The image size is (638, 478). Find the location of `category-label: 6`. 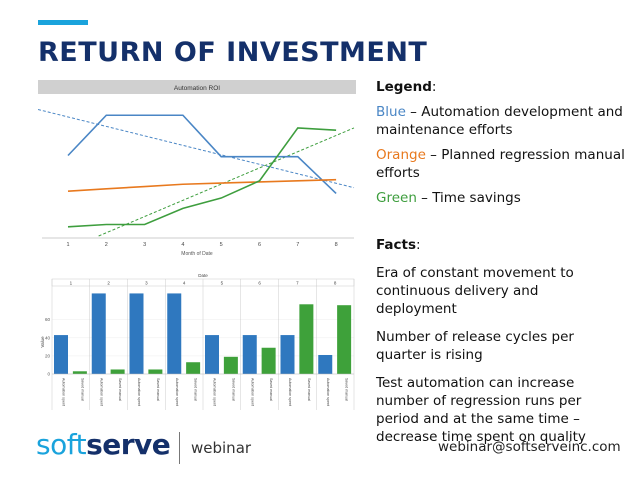

category-label: 6 is located at coordinates (259, 283).